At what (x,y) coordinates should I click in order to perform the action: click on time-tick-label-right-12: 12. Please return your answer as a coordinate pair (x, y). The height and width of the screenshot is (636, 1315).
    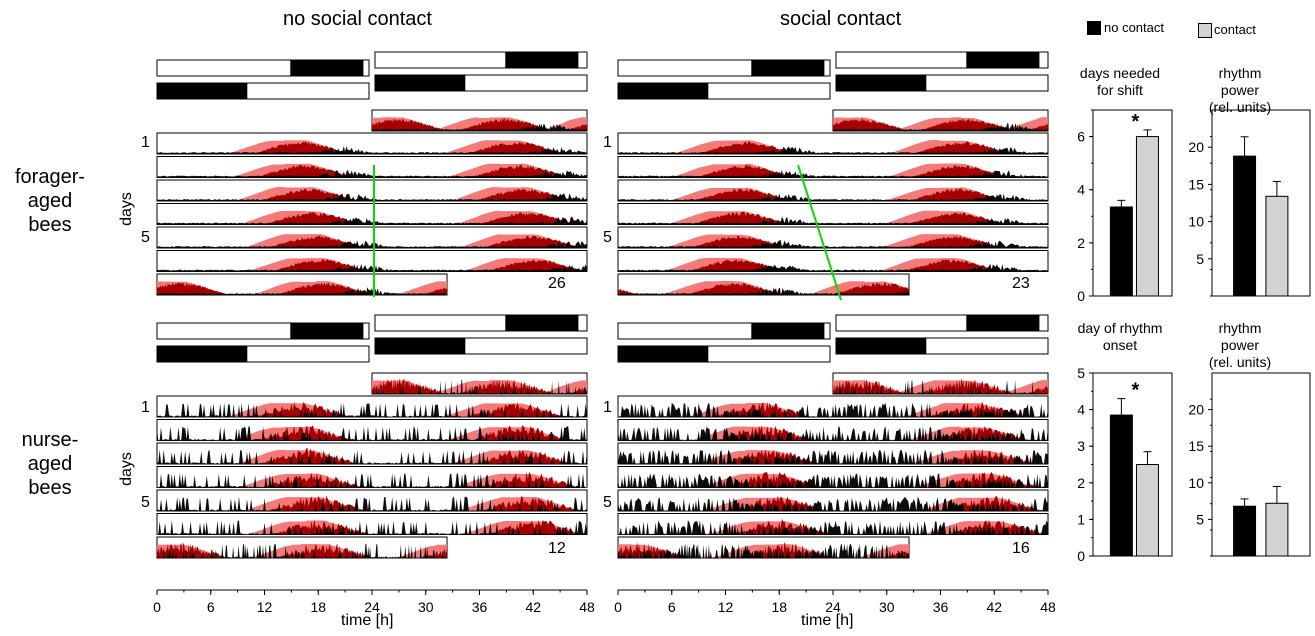
    Looking at the image, I should click on (726, 607).